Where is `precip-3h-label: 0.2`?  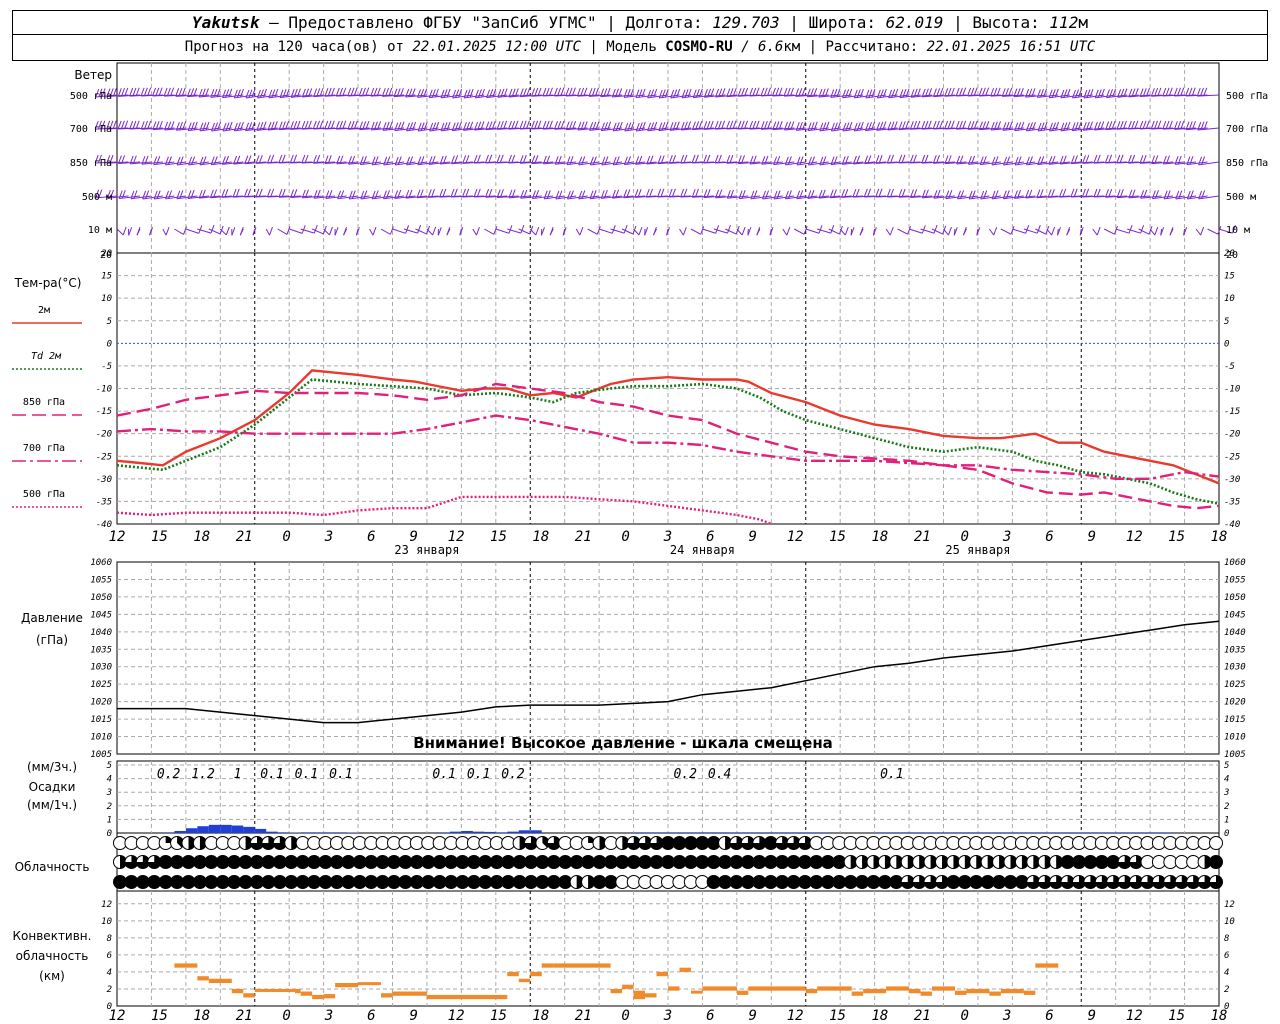 precip-3h-label: 0.2 is located at coordinates (513, 774).